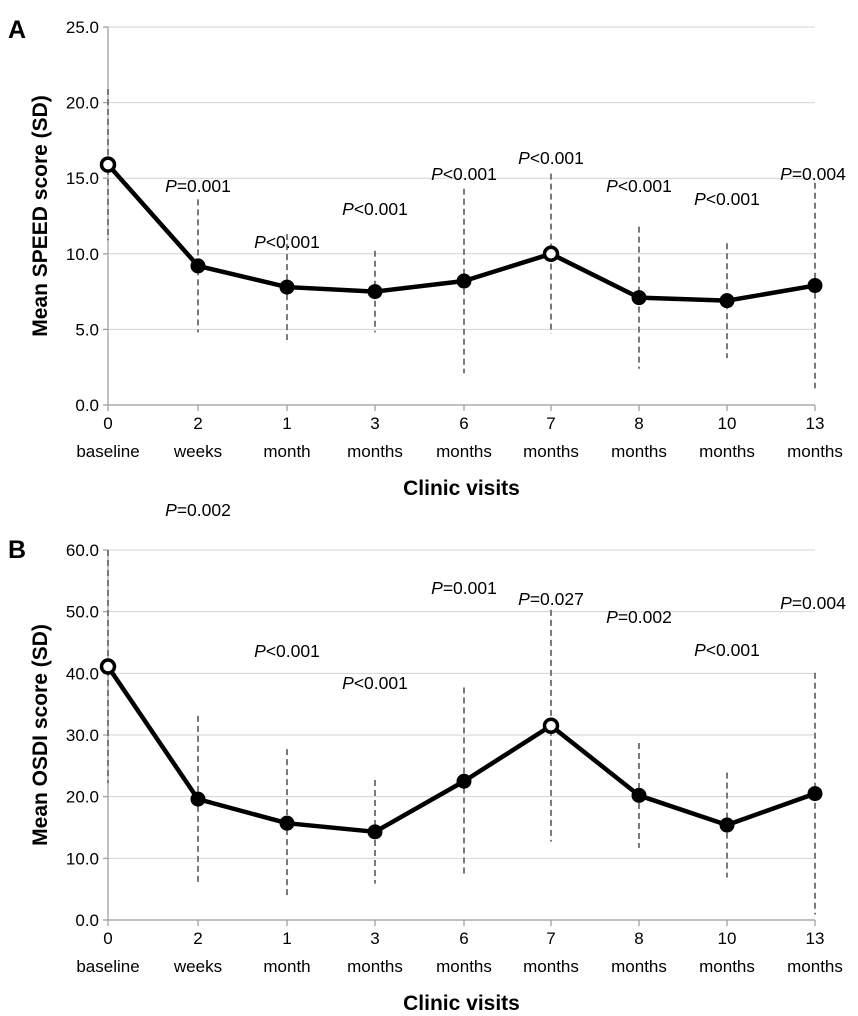 The image size is (858, 1016). What do you see at coordinates (557, 599) in the screenshot?
I see `p-value-text: =0.027` at bounding box center [557, 599].